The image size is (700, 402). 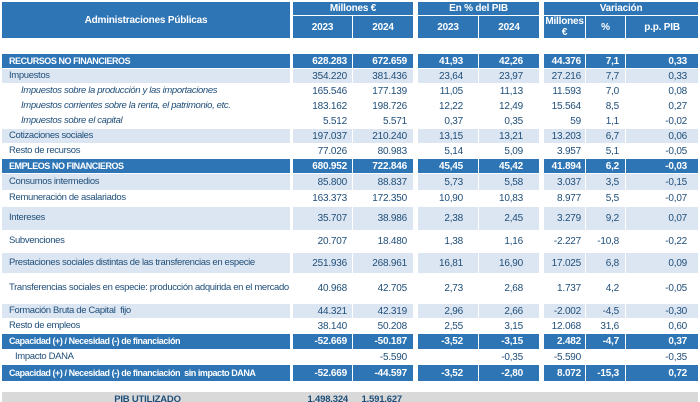 I want to click on cell: 88.837, so click(x=386, y=182).